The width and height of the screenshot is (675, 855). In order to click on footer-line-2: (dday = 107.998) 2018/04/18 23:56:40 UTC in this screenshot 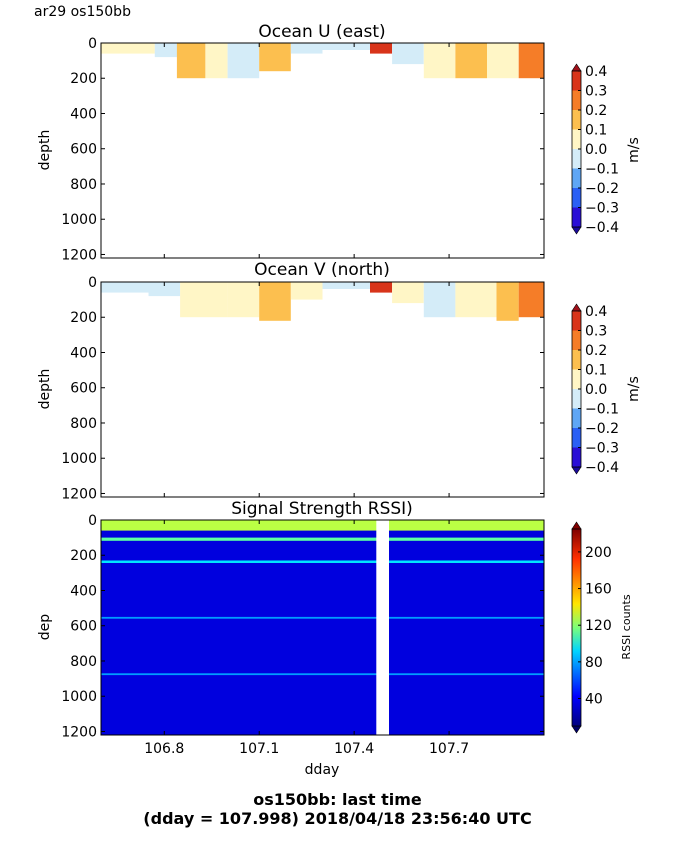, I will do `click(337, 818)`.